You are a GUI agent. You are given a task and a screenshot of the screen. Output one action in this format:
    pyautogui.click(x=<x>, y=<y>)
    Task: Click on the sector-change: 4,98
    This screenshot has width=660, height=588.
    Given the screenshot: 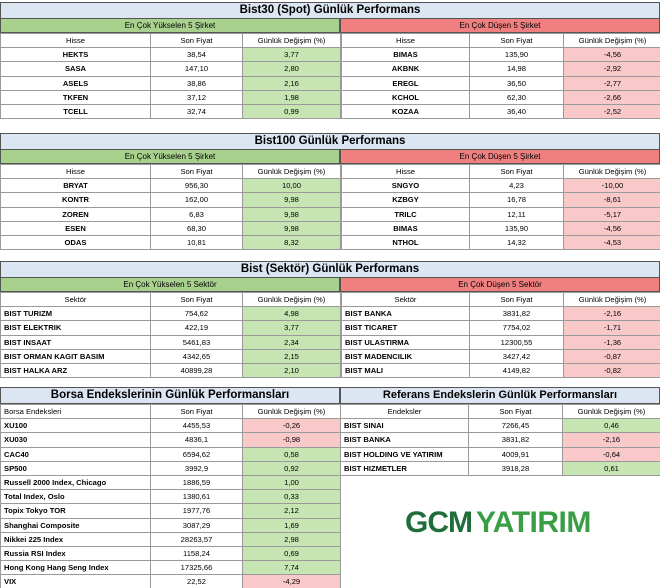 What is the action you would take?
    pyautogui.click(x=291, y=314)
    